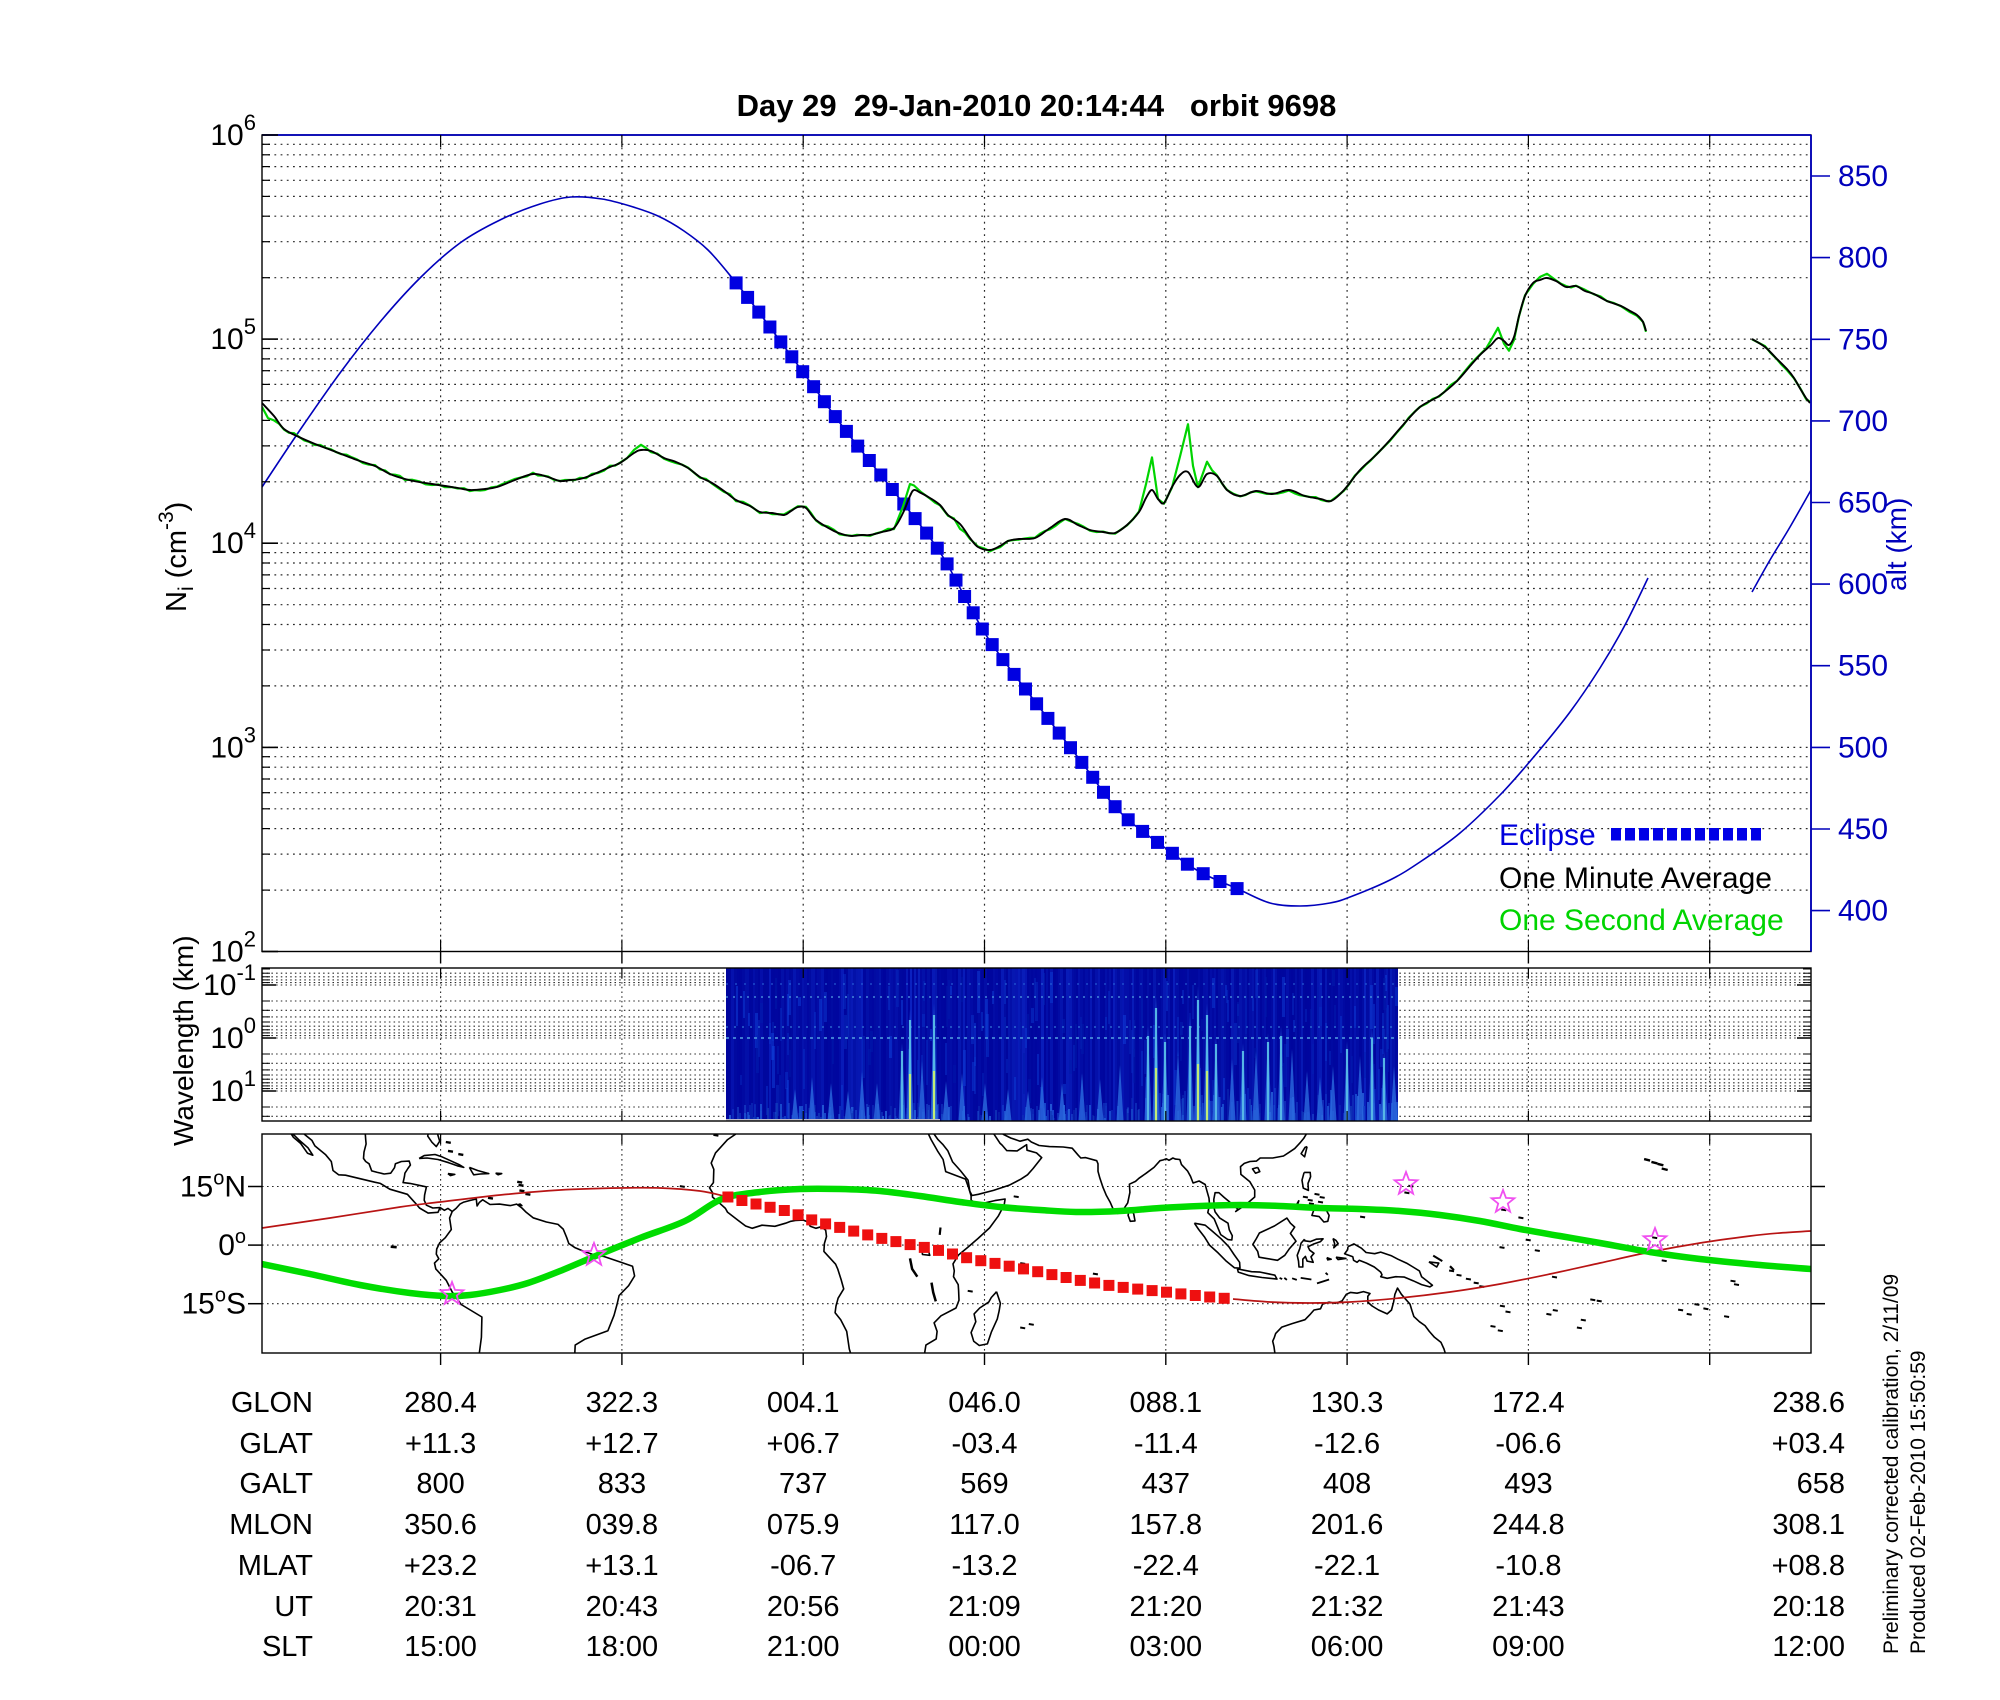 Image resolution: width=2000 pixels, height=1700 pixels. What do you see at coordinates (1166, 1607) in the screenshot?
I see `svg-text: 21:20` at bounding box center [1166, 1607].